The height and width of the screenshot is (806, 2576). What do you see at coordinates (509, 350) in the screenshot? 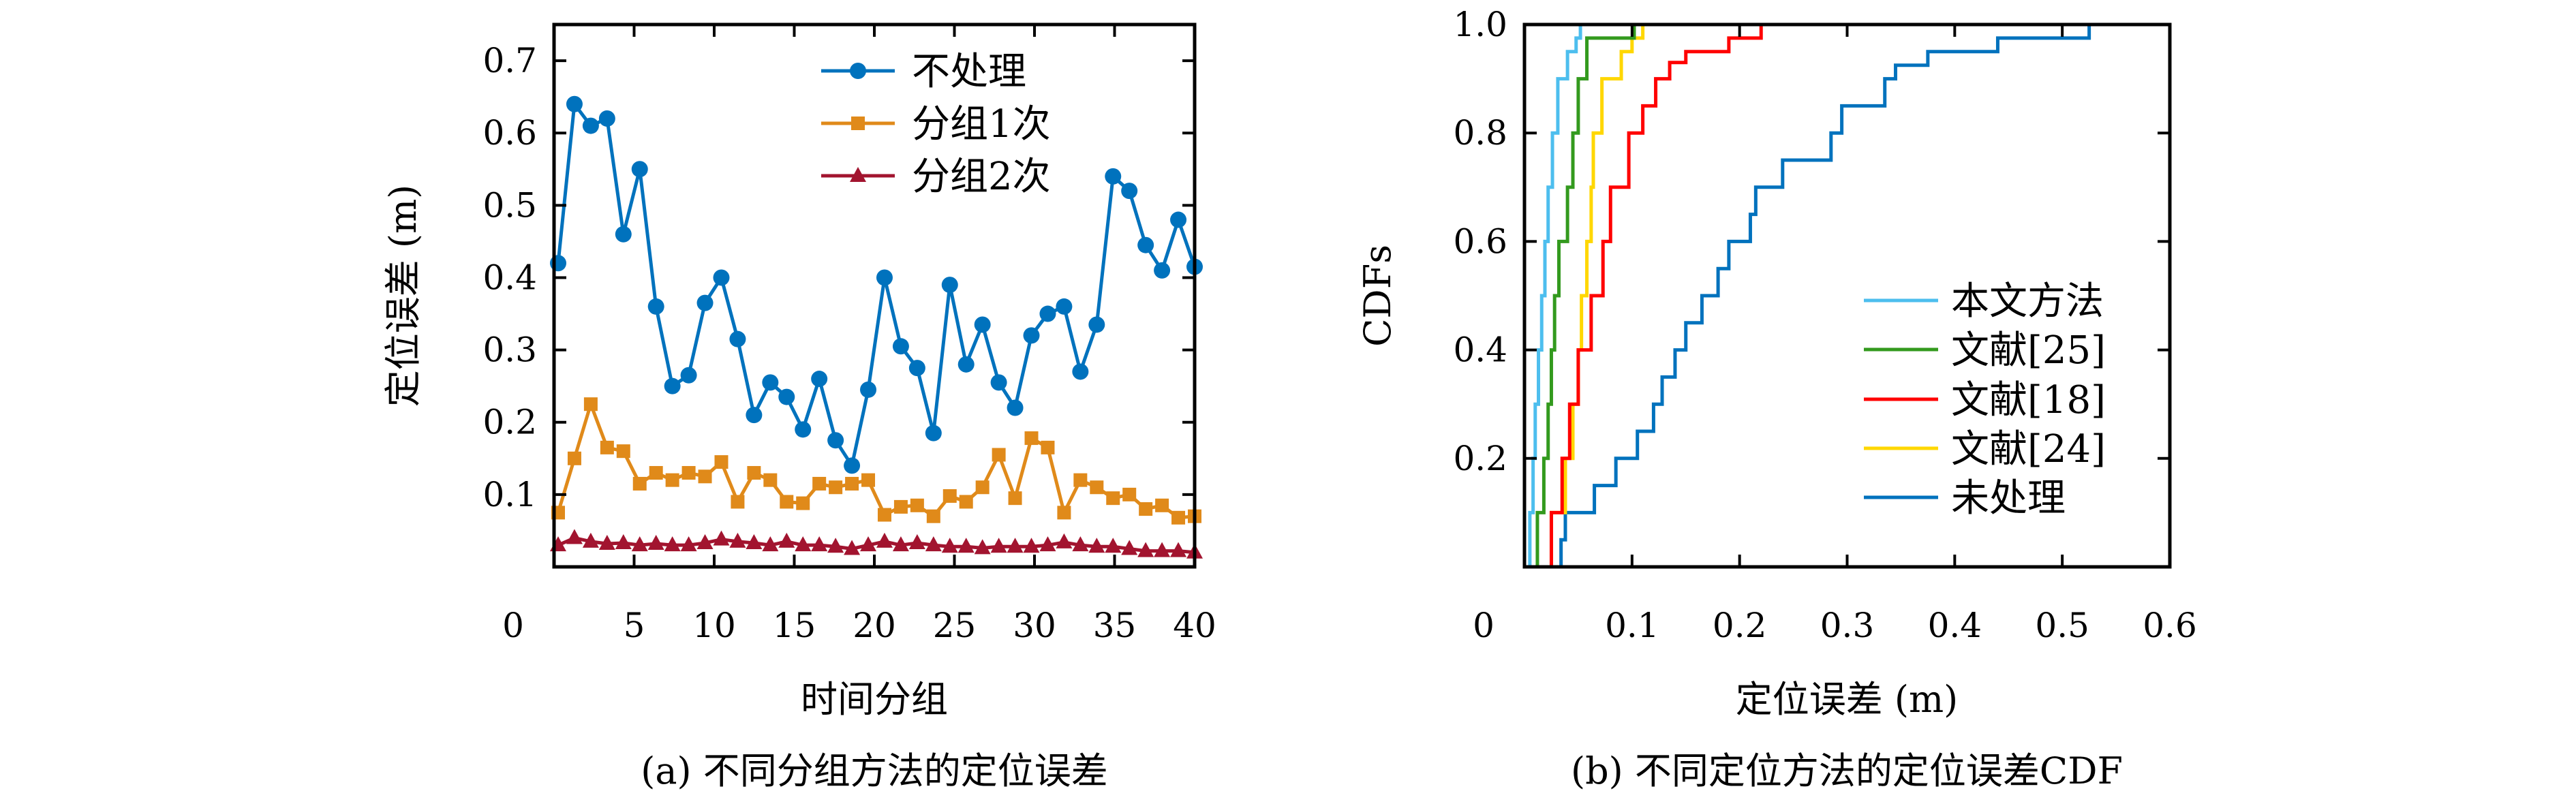
I see `chart-a-y-tick-label: 0.3` at bounding box center [509, 350].